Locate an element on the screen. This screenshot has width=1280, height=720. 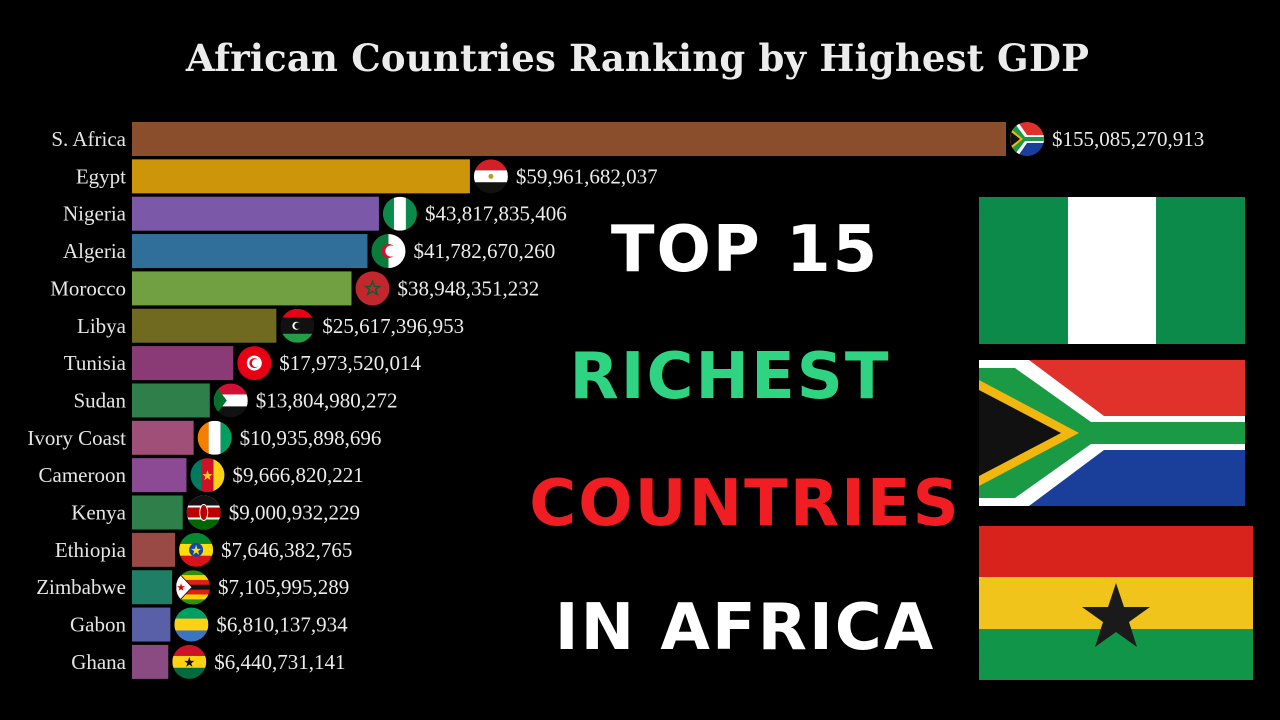
value-label-cameroon: $9,666,820,221 is located at coordinates (297, 475).